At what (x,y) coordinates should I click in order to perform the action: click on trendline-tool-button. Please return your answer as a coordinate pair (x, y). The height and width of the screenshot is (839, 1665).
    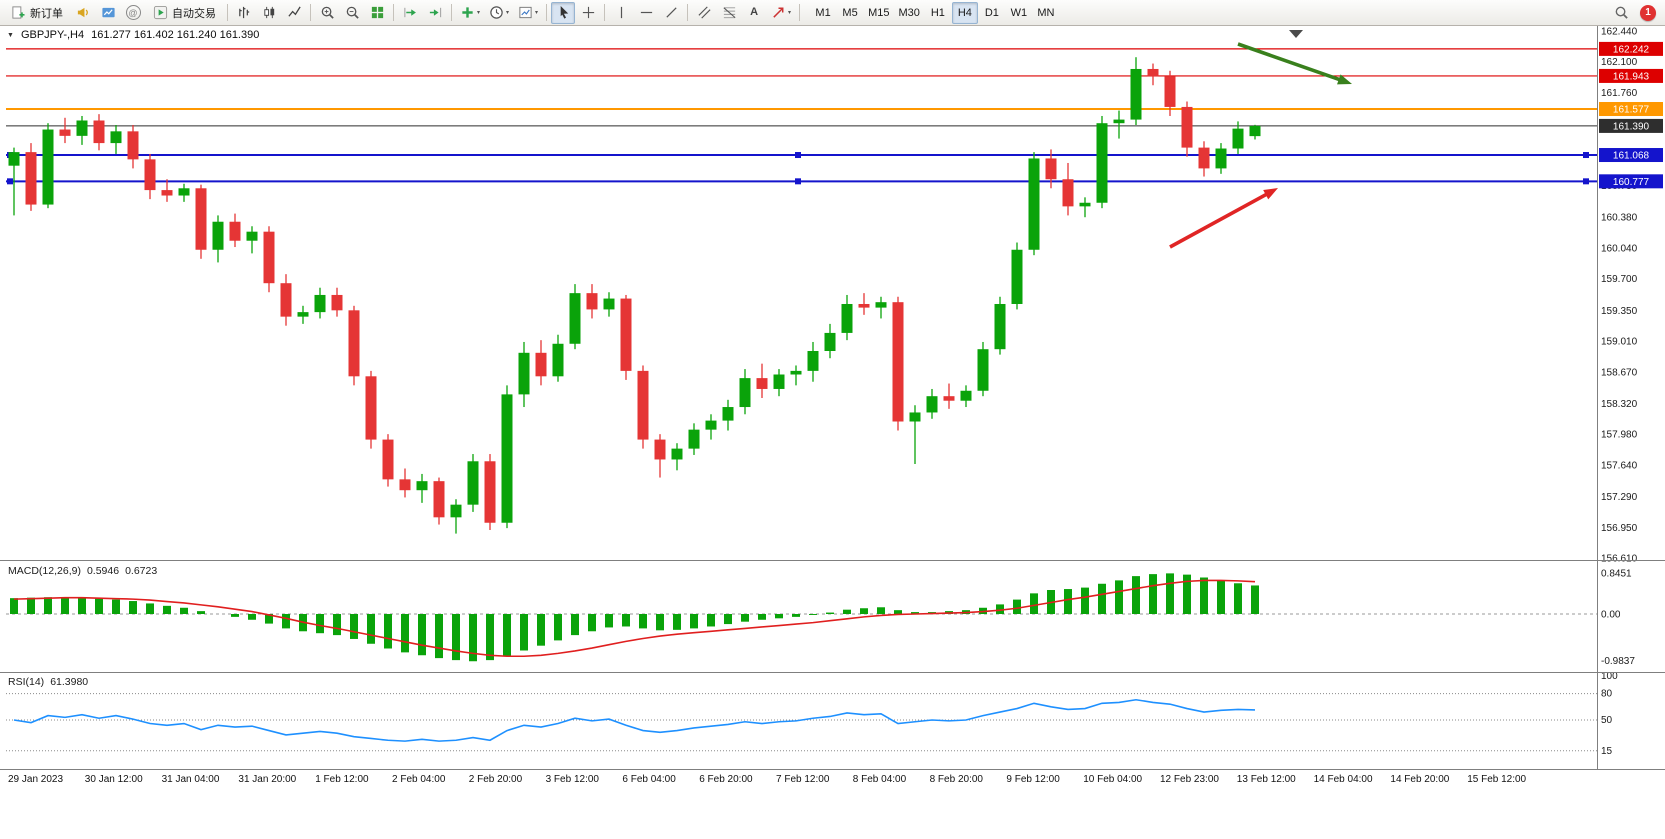
    Looking at the image, I should click on (671, 13).